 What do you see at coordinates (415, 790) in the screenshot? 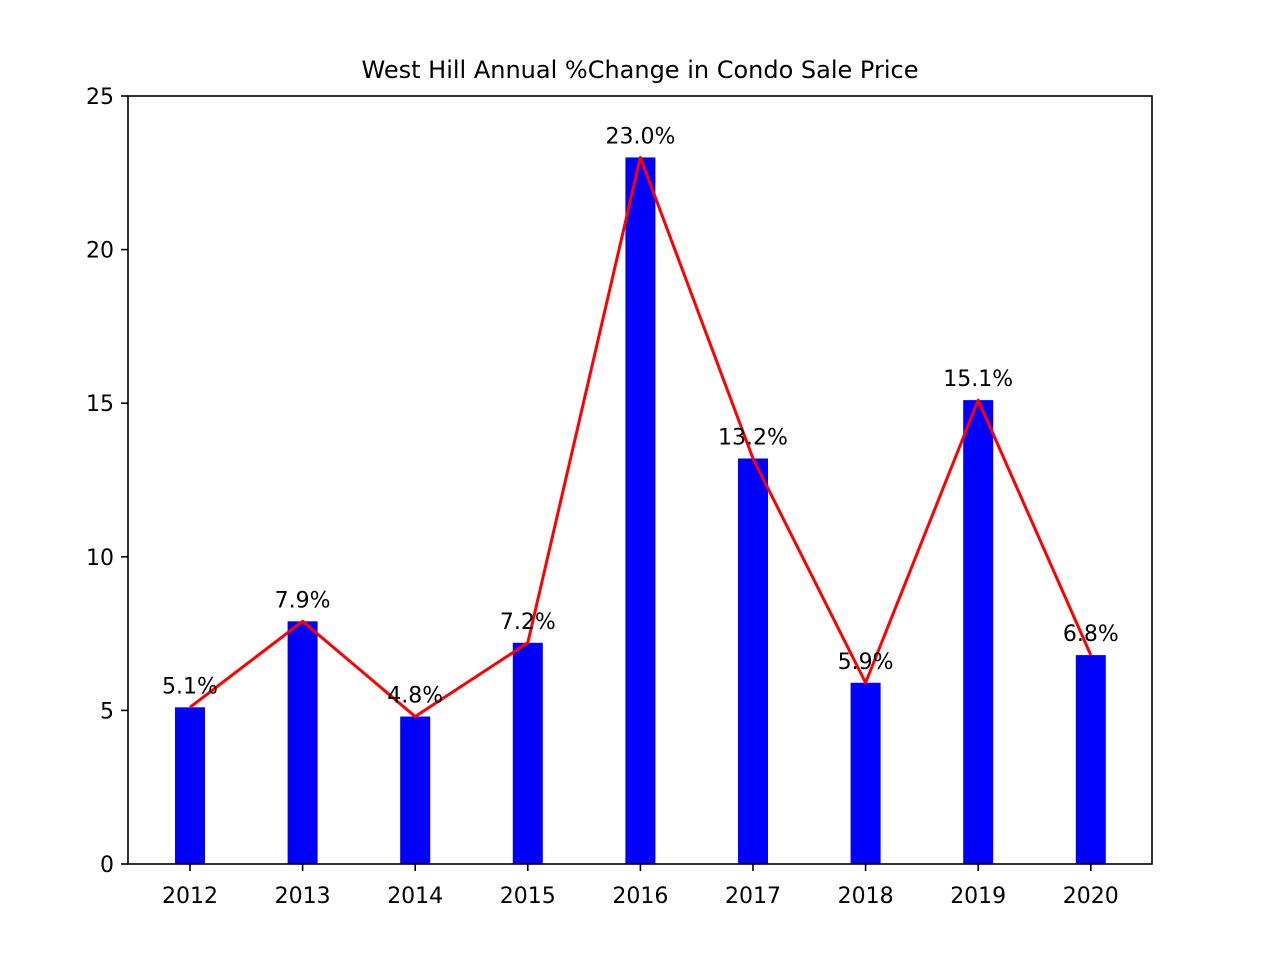
I see `bar-2014` at bounding box center [415, 790].